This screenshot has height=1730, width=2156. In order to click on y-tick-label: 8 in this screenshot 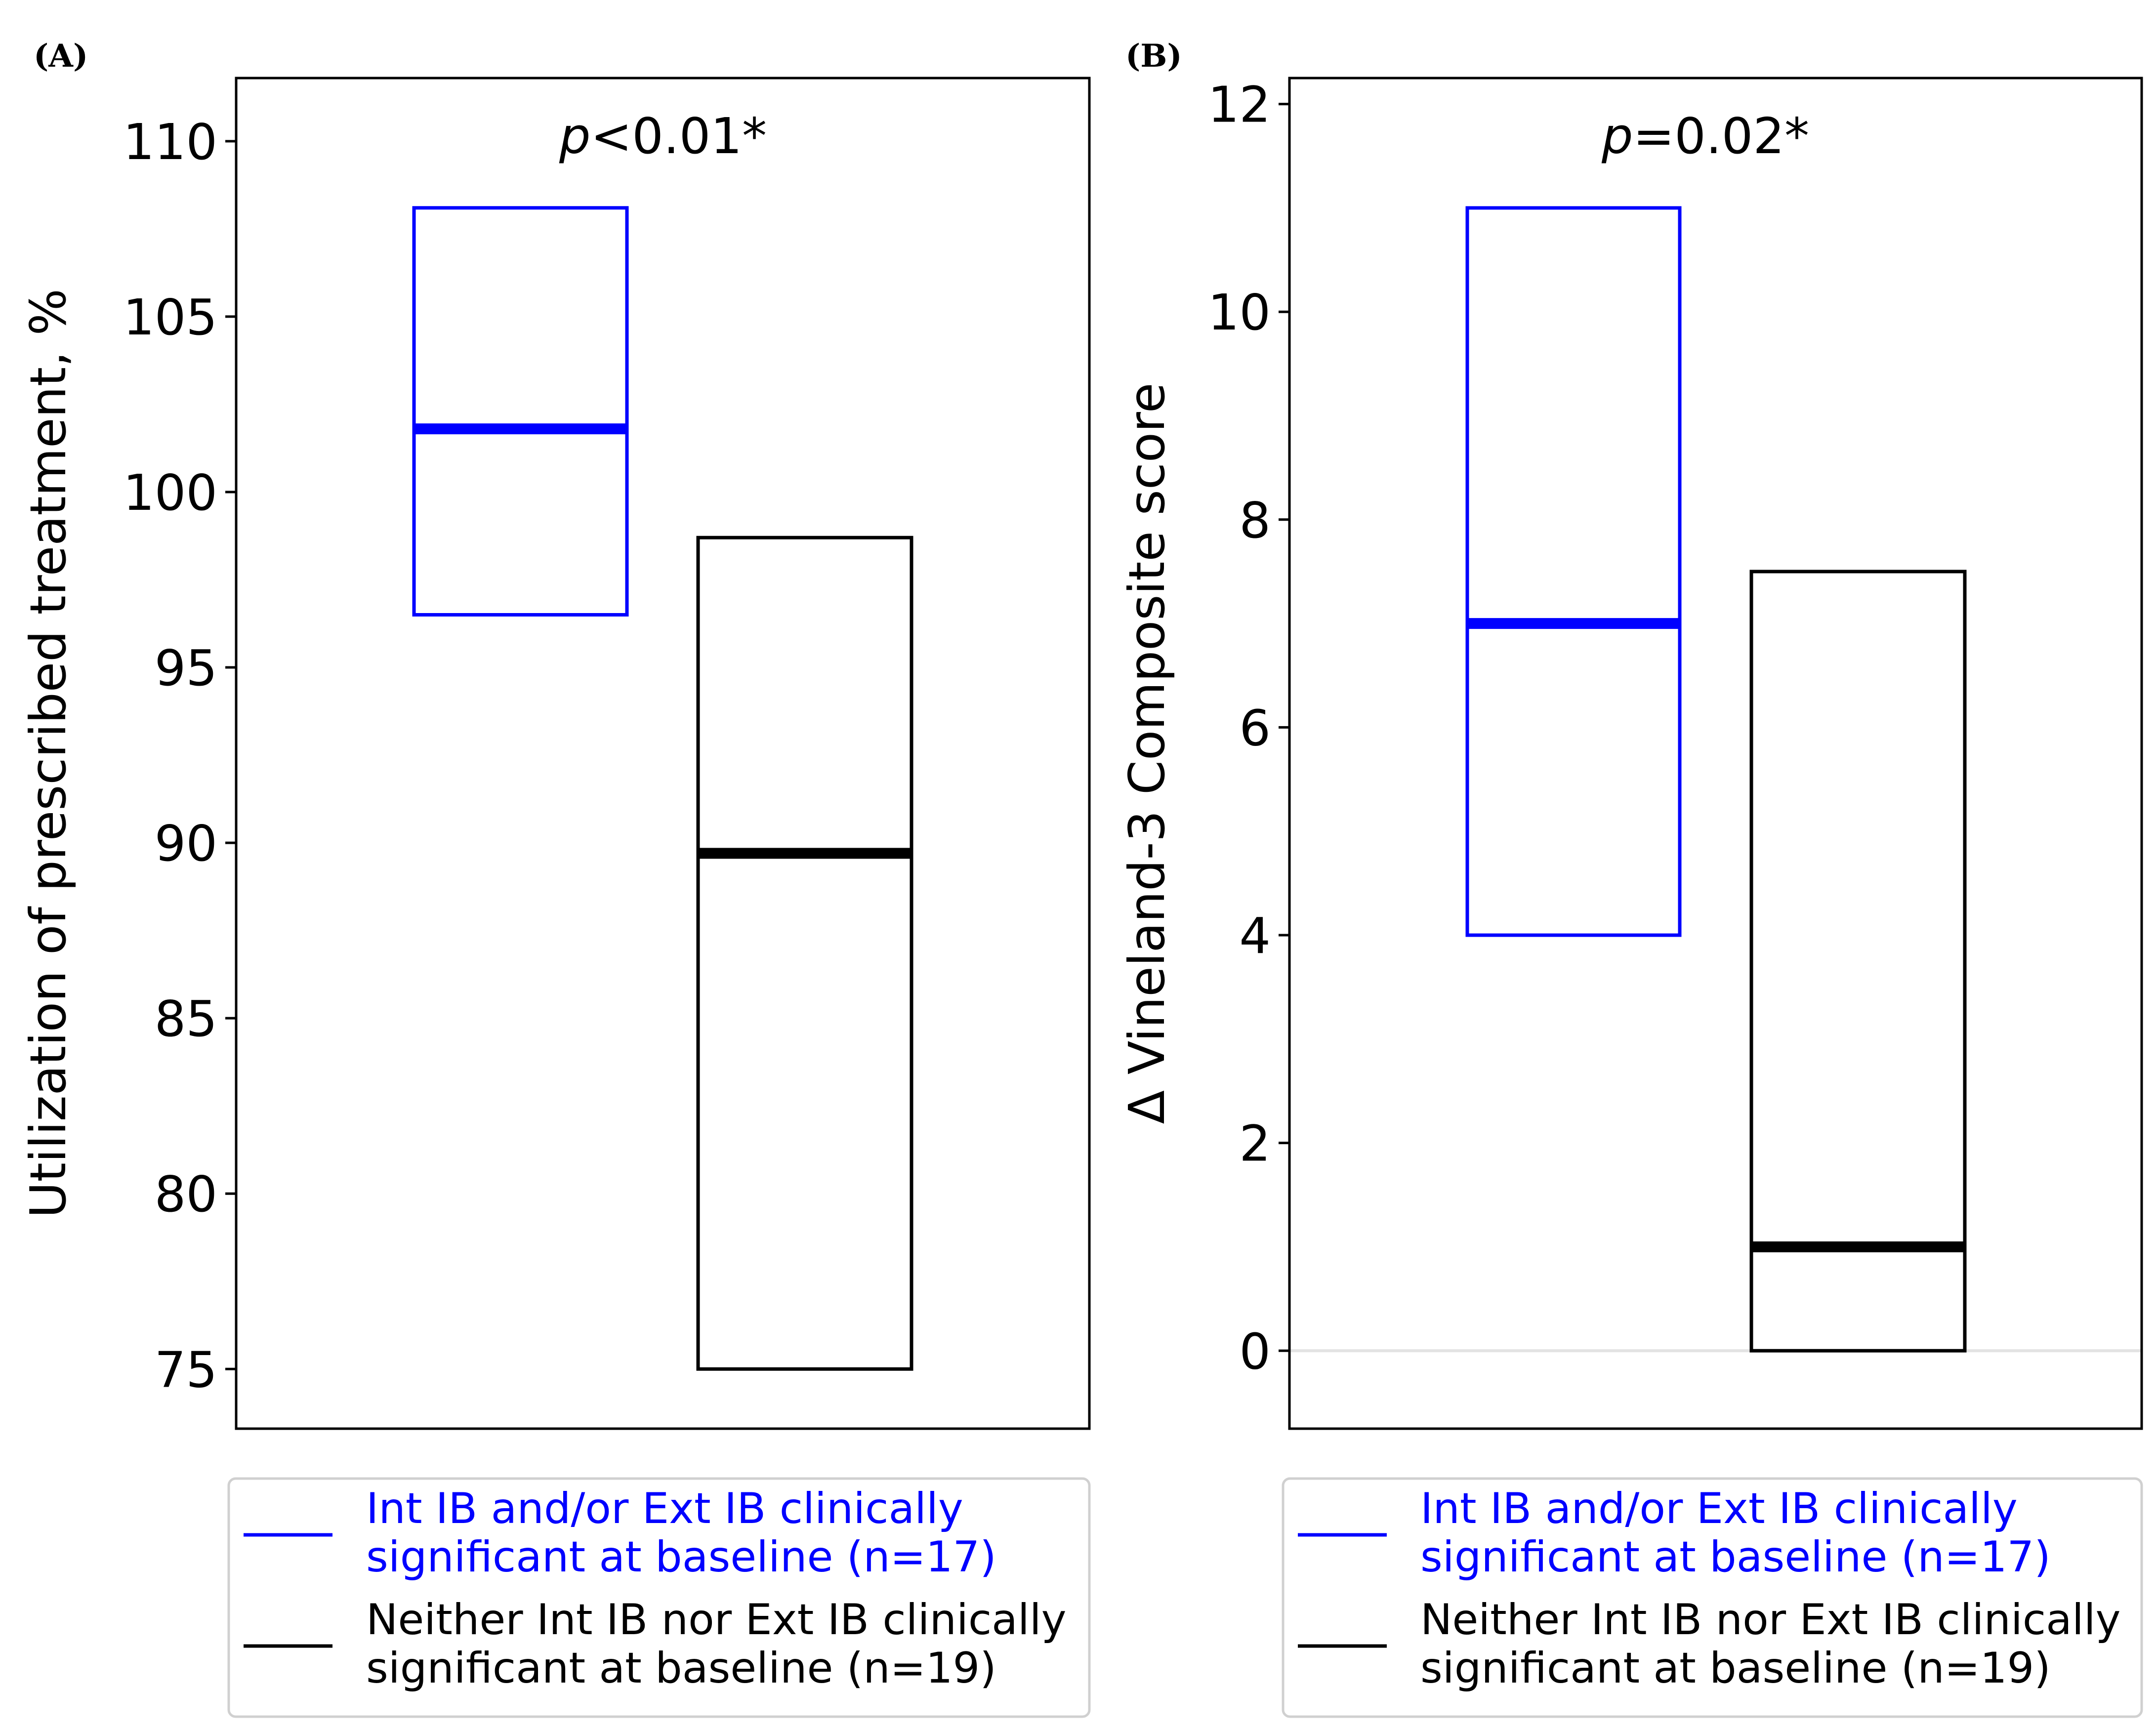, I will do `click(1255, 520)`.